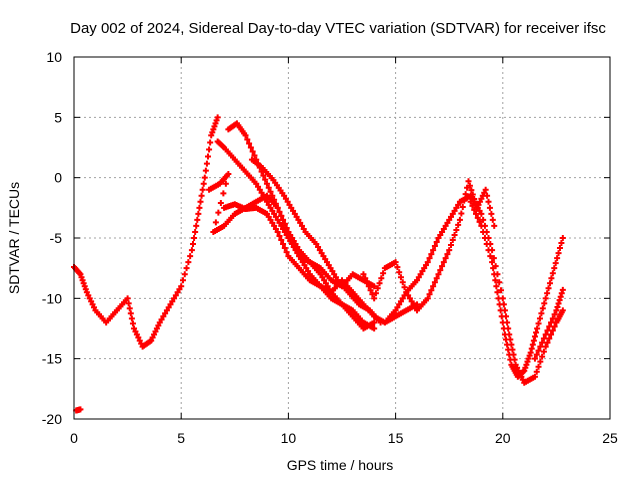 Image resolution: width=640 pixels, height=480 pixels. I want to click on x-tick-label: 15, so click(396, 438).